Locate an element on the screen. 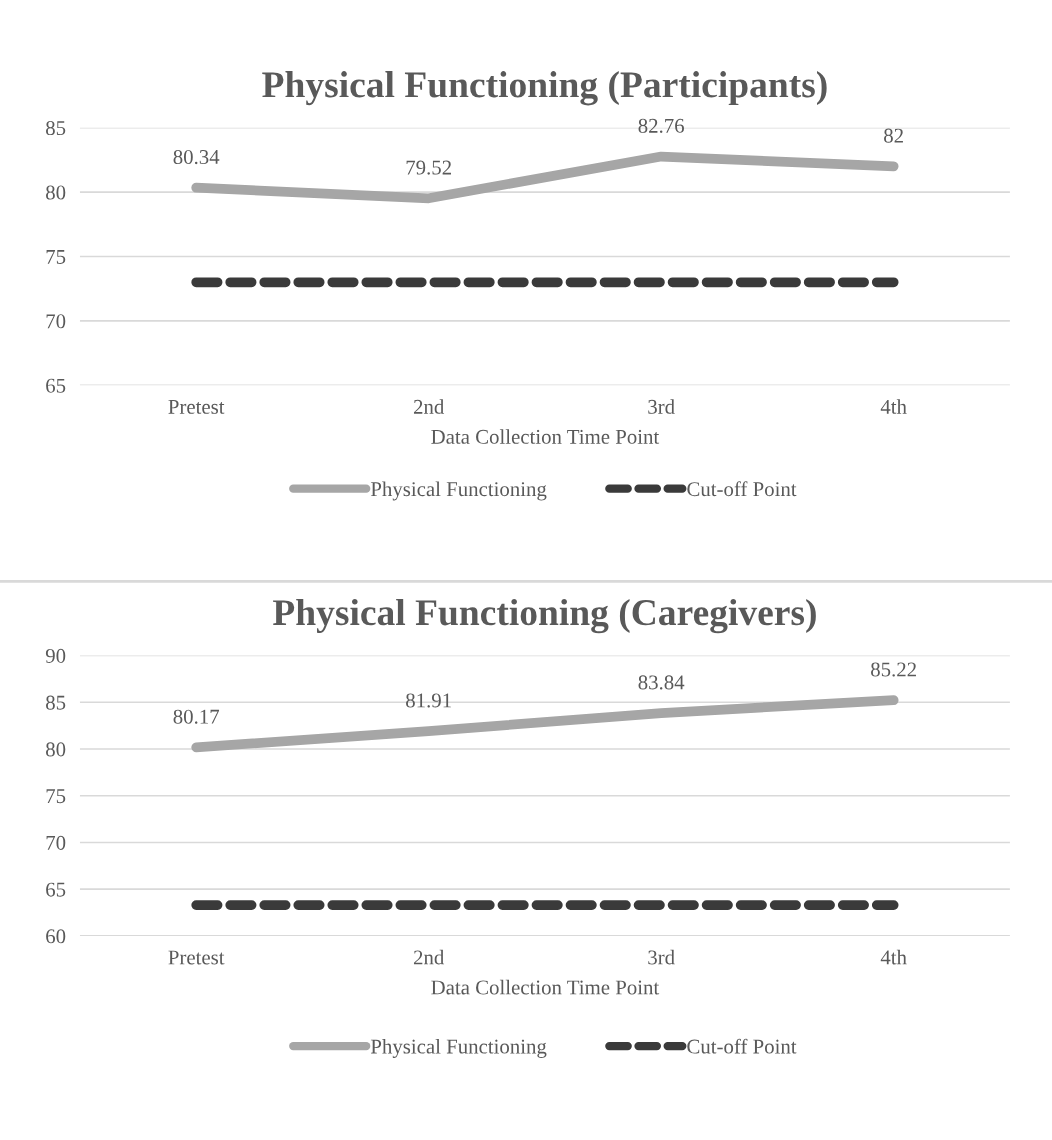 This screenshot has height=1140, width=1052. data-label: 80.17 is located at coordinates (196, 716).